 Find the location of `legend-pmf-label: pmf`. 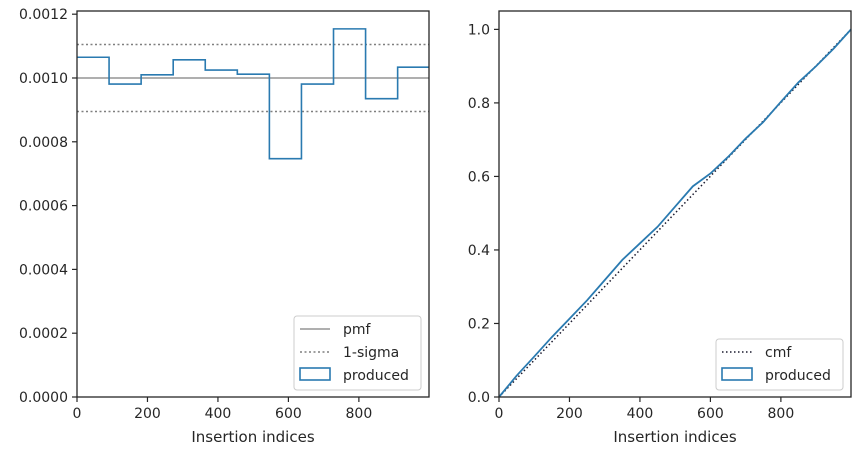

legend-pmf-label: pmf is located at coordinates (357, 330).